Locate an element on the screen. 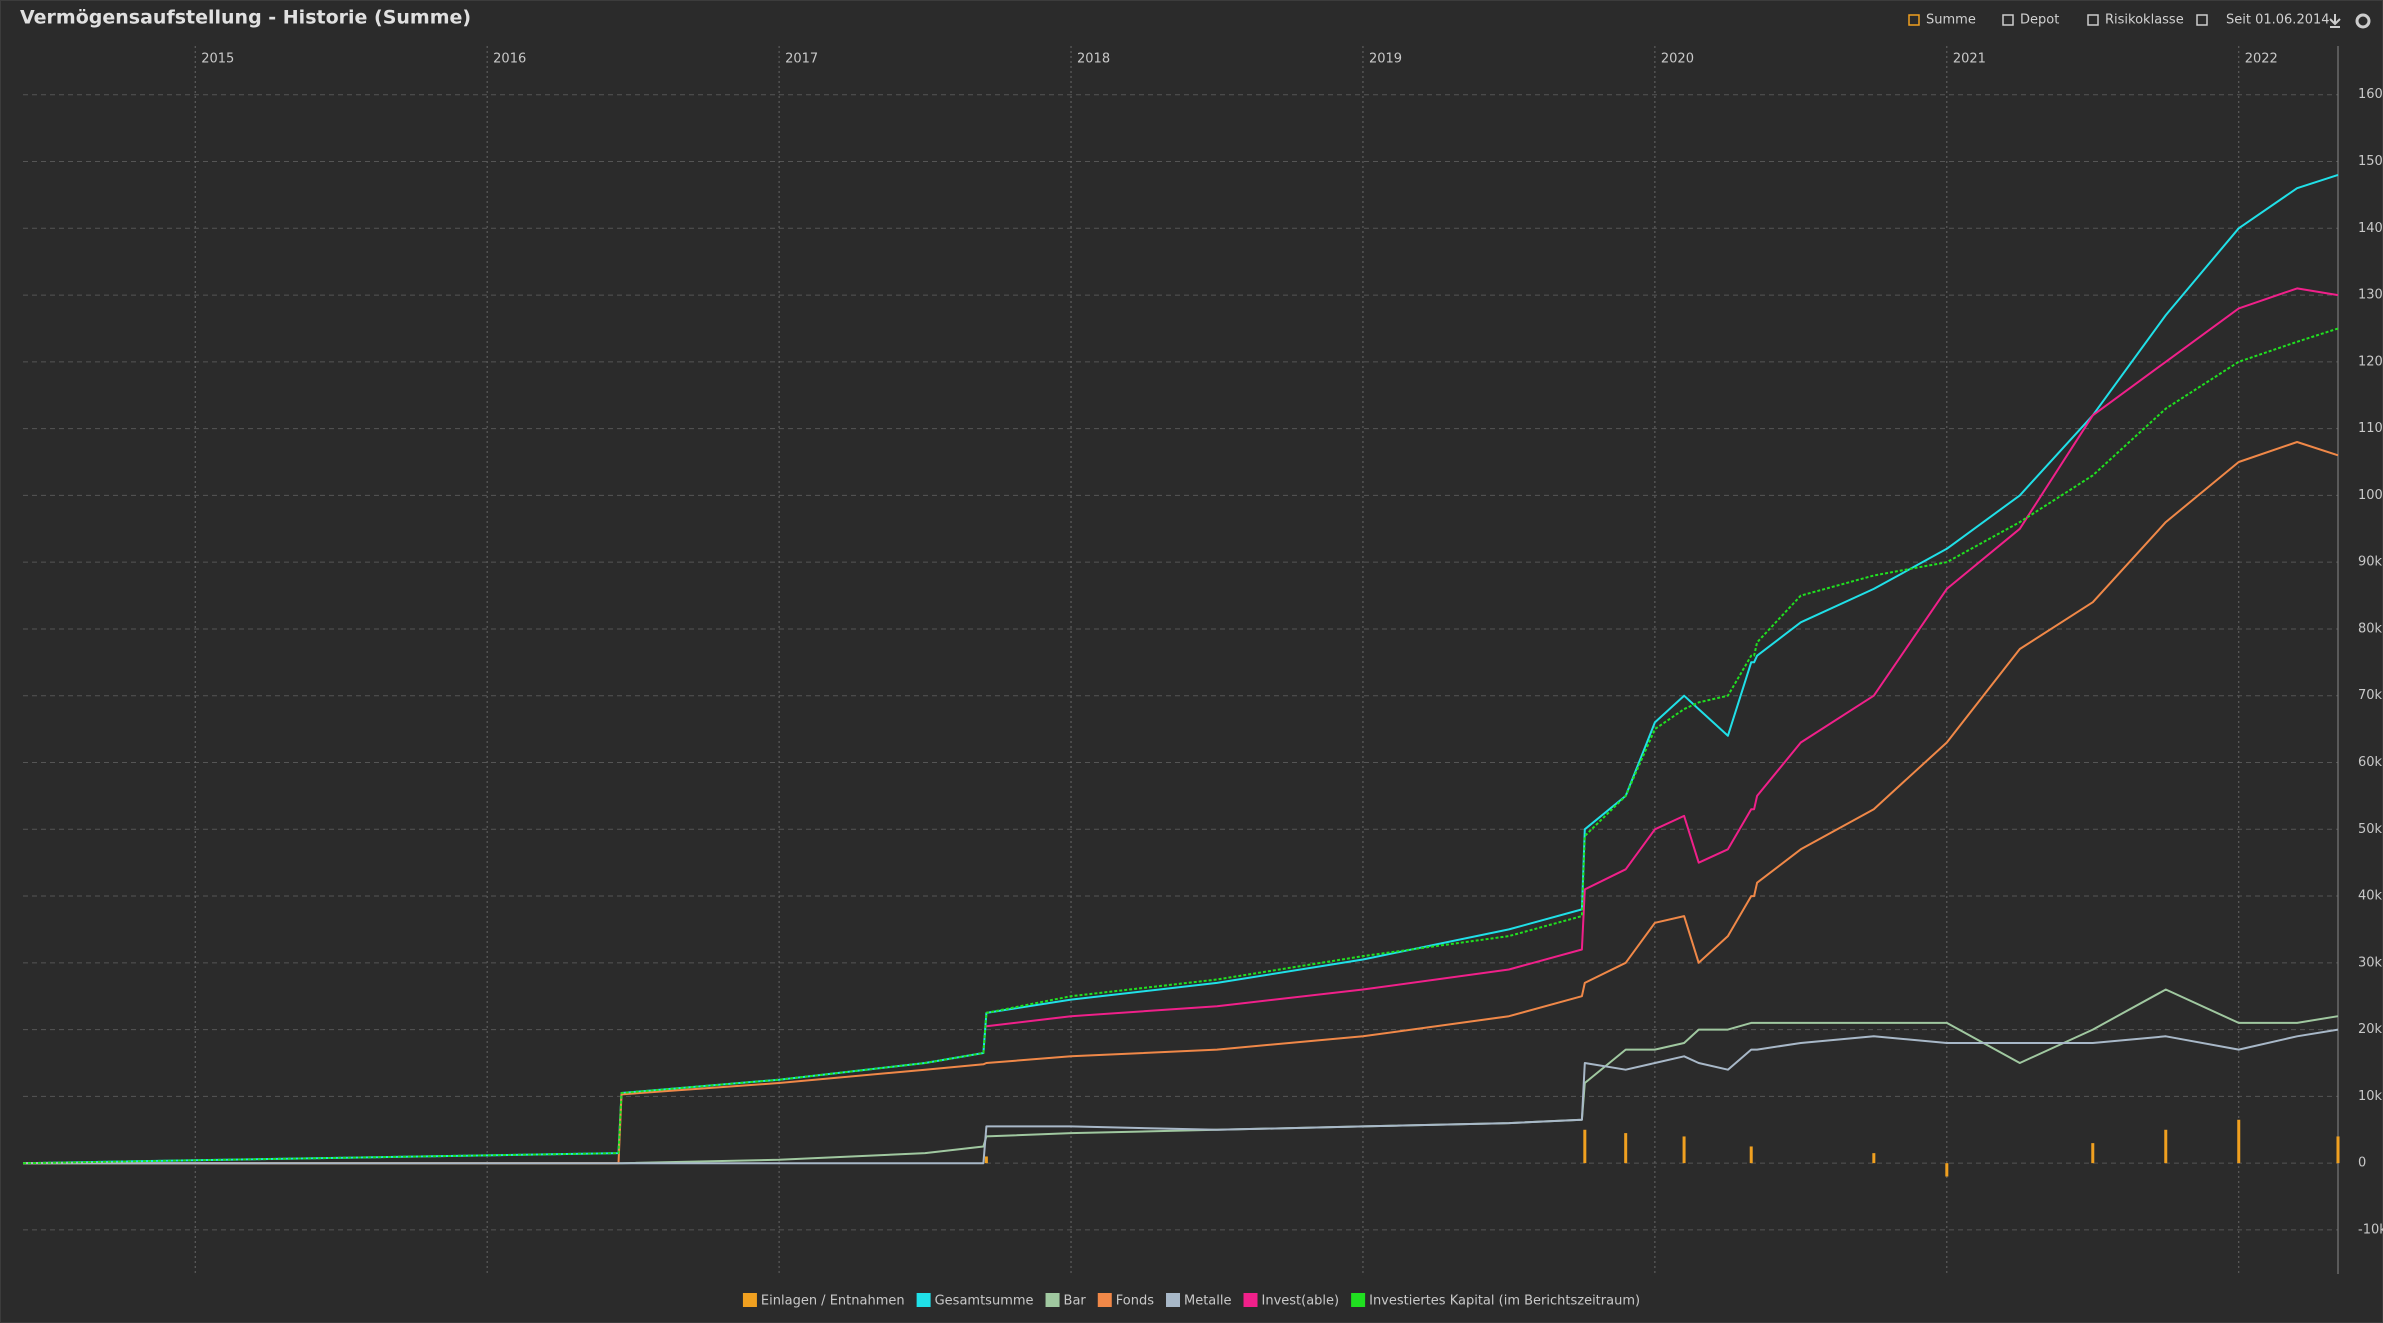 This screenshot has height=1323, width=2383. legend-label: Invest(able) is located at coordinates (1301, 1301).